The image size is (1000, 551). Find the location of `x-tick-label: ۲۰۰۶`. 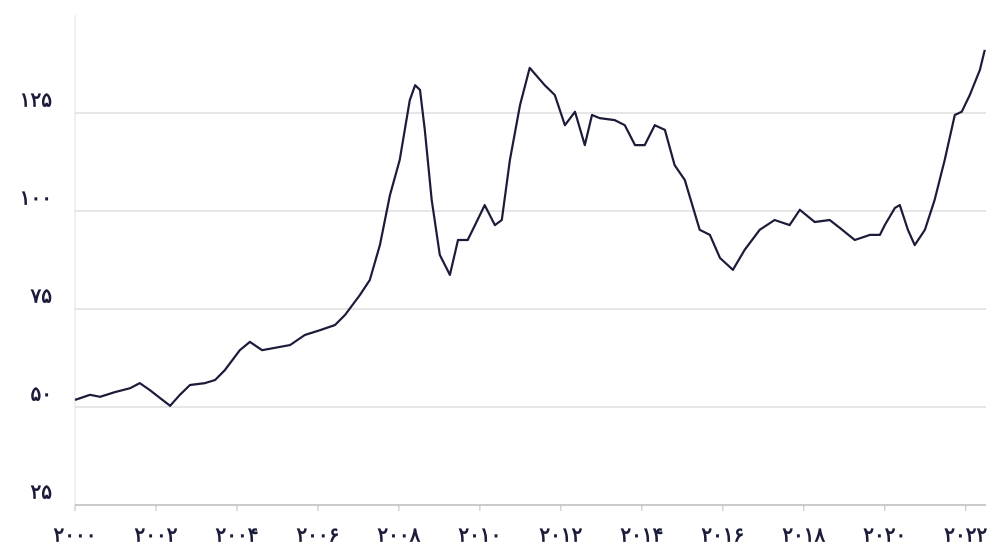

x-tick-label: ۲۰۰۶ is located at coordinates (317, 535).